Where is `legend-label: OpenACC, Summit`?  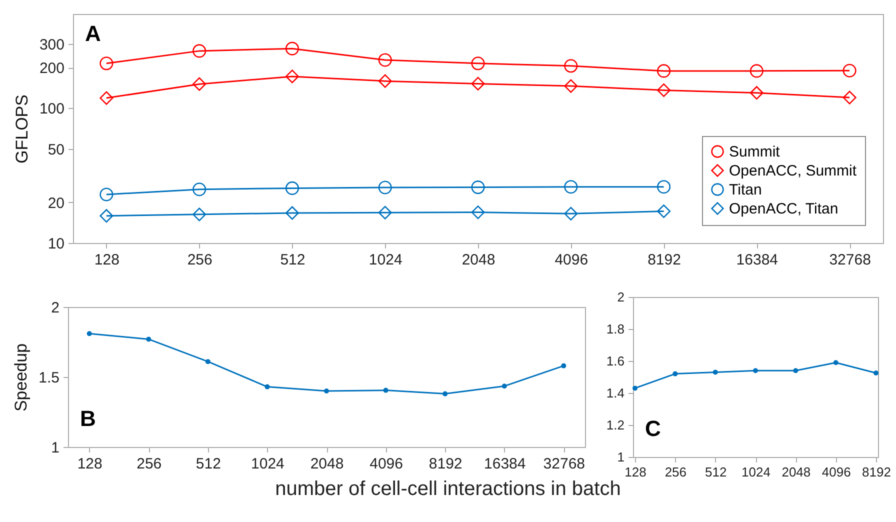
legend-label: OpenACC, Summit is located at coordinates (793, 171).